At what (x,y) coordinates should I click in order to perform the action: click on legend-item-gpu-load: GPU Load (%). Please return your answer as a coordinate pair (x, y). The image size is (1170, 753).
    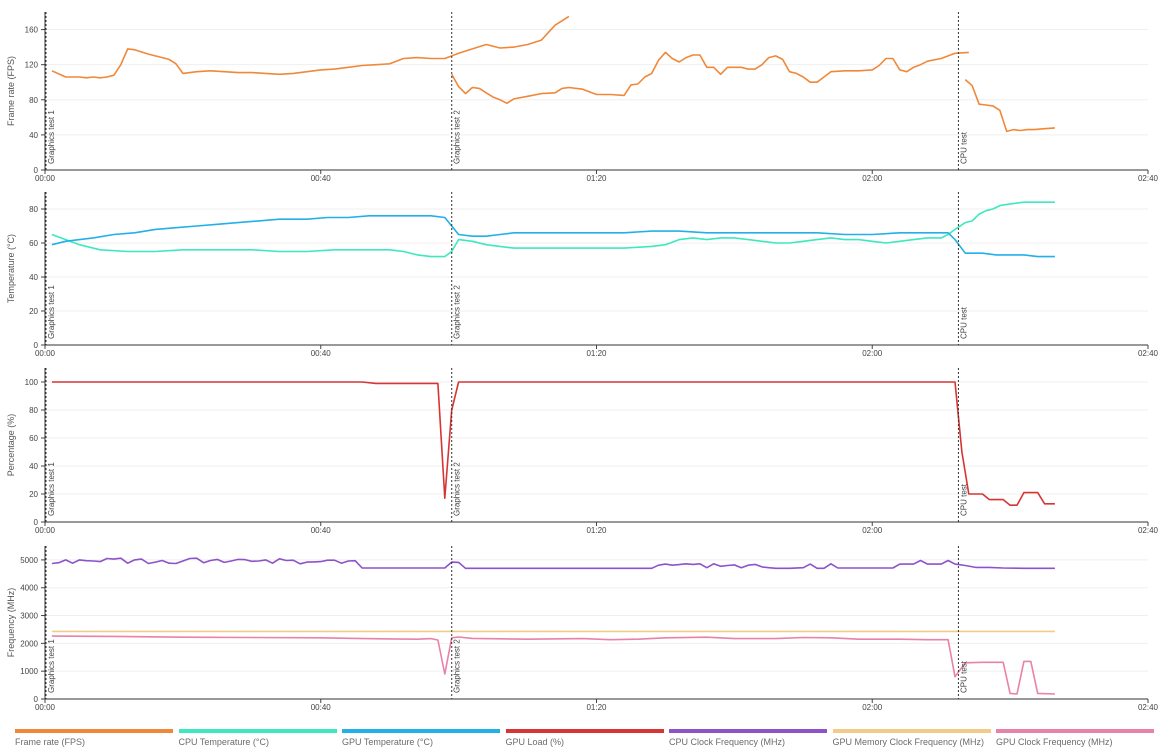
    Looking at the image, I should click on (584, 739).